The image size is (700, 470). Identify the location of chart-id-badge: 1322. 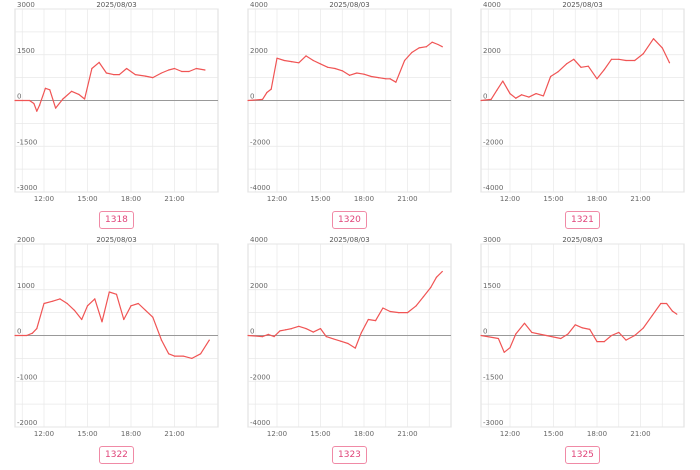
(116, 455).